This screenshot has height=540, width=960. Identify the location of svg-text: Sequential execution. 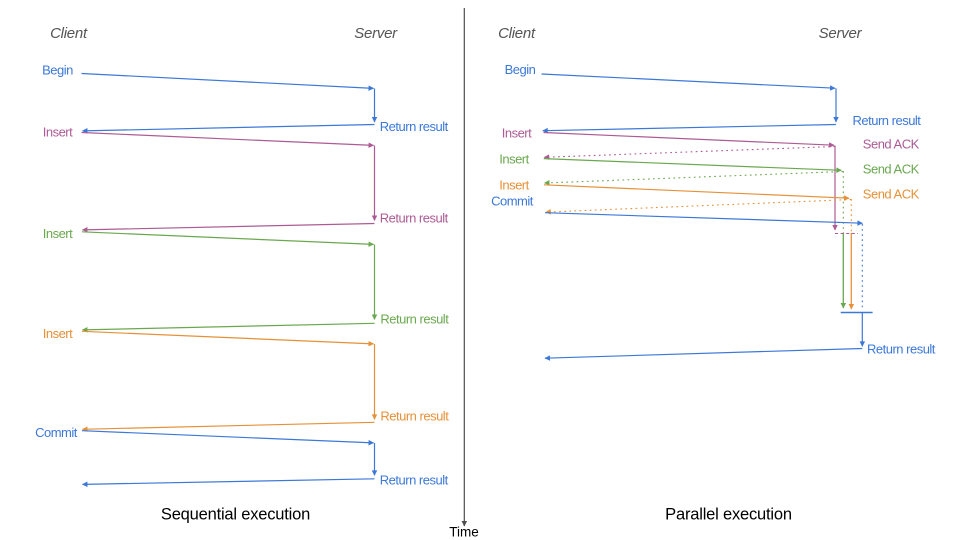
(235, 515).